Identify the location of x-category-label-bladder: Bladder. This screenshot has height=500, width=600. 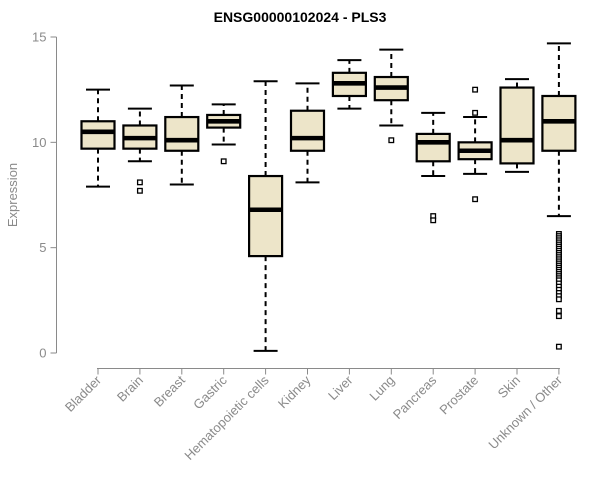
(83, 393).